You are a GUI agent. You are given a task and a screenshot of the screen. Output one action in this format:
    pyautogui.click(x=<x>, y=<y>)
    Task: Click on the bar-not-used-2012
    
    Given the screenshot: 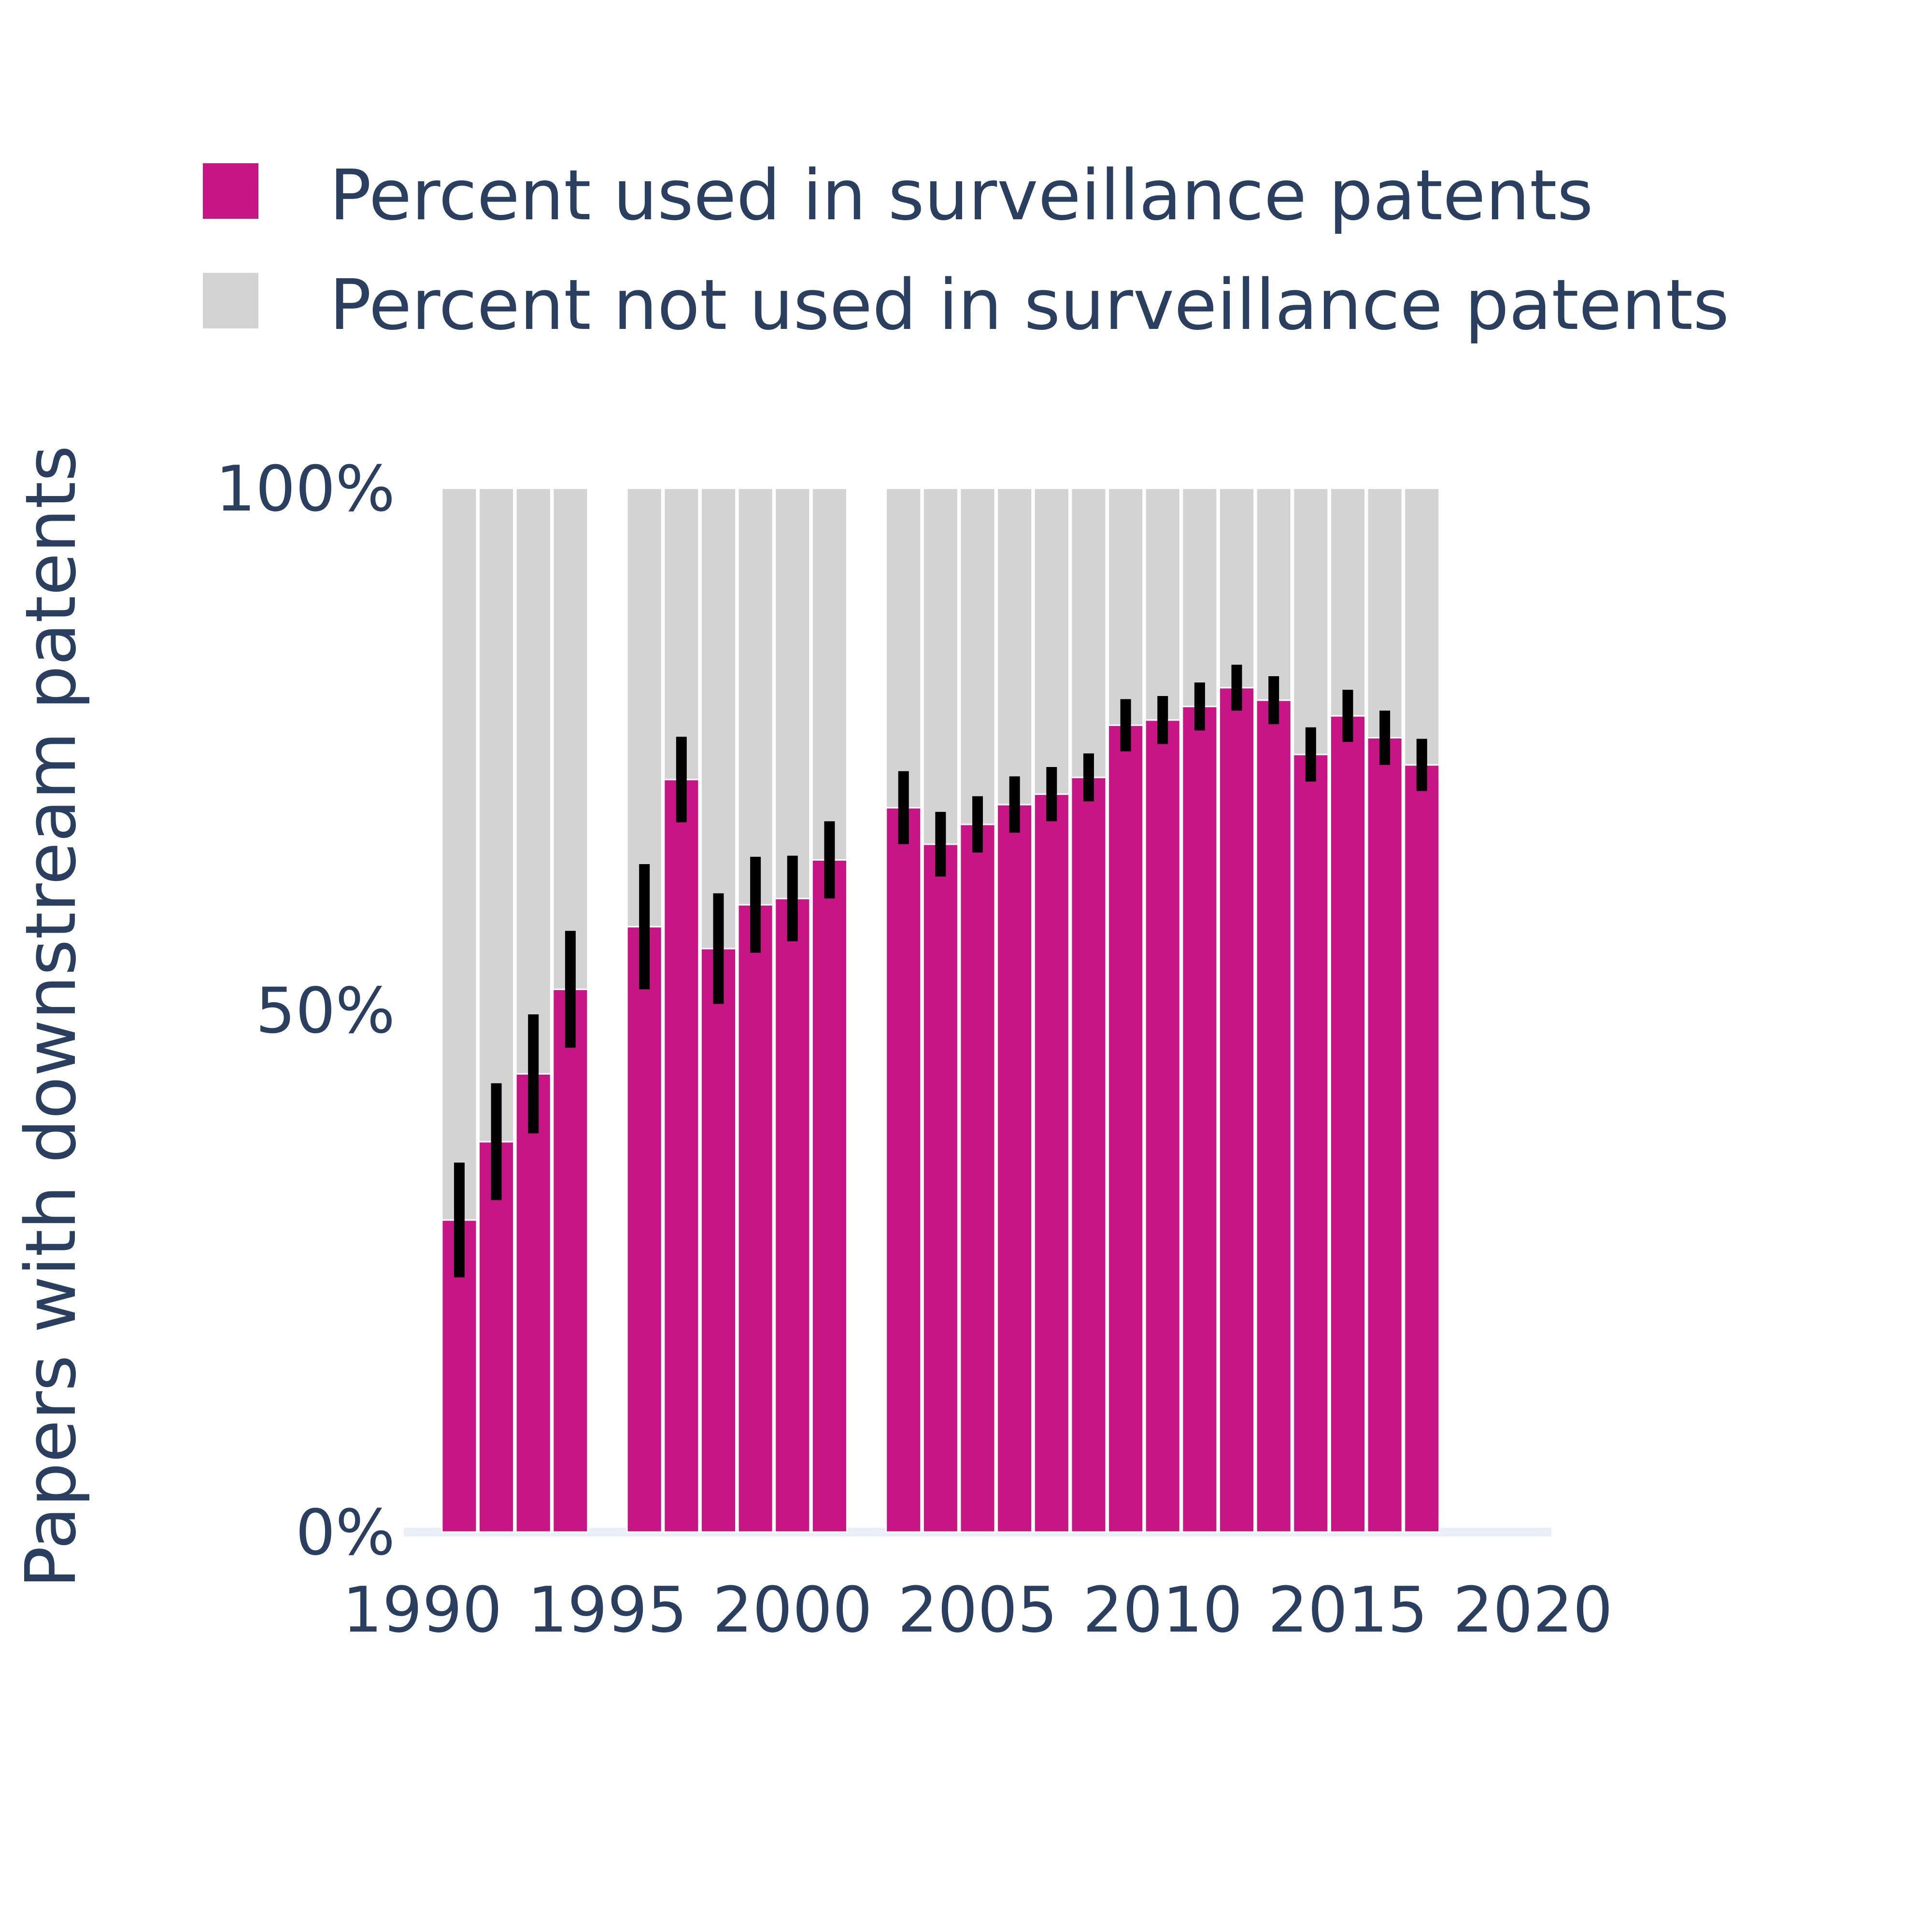 What is the action you would take?
    pyautogui.click(x=1236, y=588)
    